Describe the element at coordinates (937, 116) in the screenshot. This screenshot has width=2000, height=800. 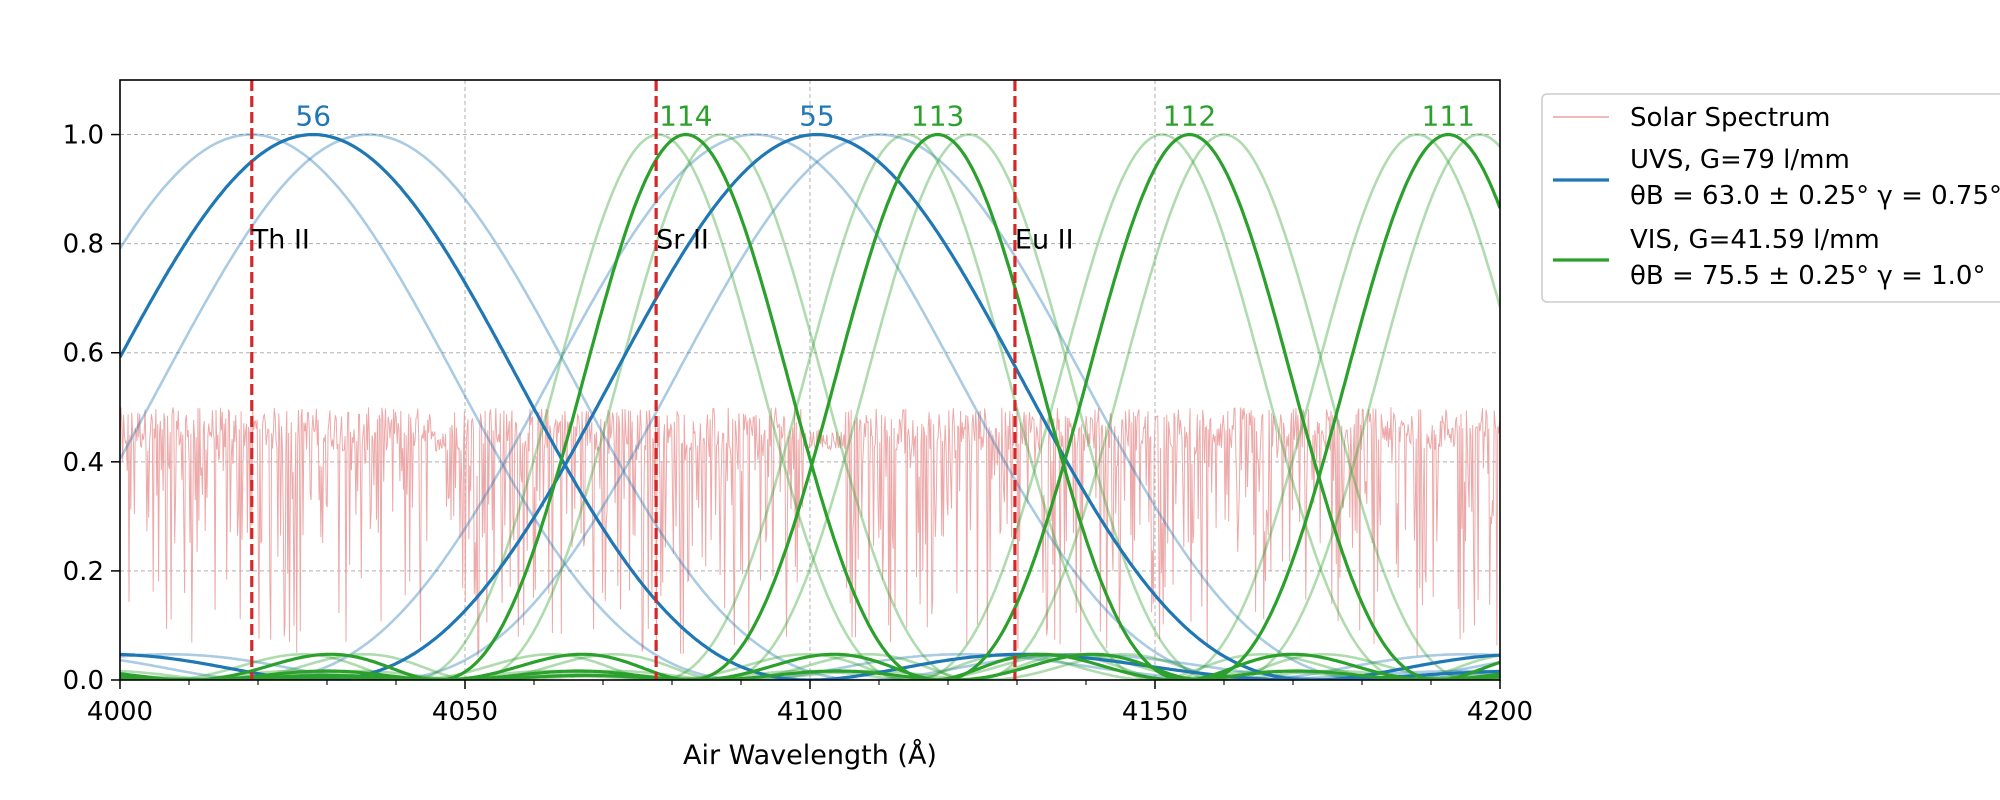
I see `vis-order-label: 113` at that location.